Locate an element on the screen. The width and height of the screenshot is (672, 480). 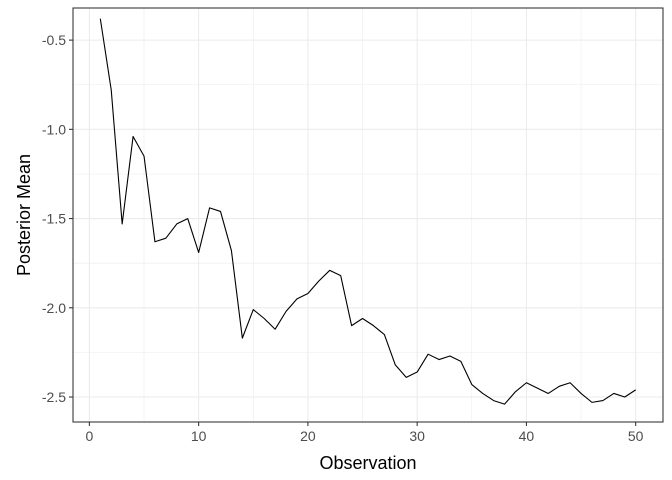
y-tick-label: -0.5 is located at coordinates (54, 40).